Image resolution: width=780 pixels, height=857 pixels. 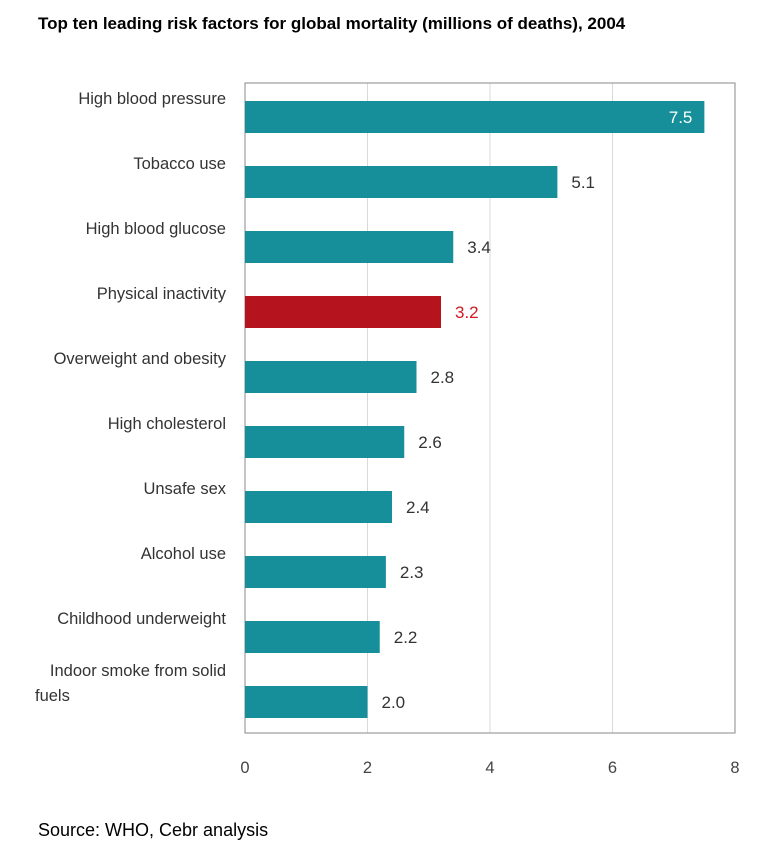 I want to click on x-tick-label: 0, so click(x=244, y=768).